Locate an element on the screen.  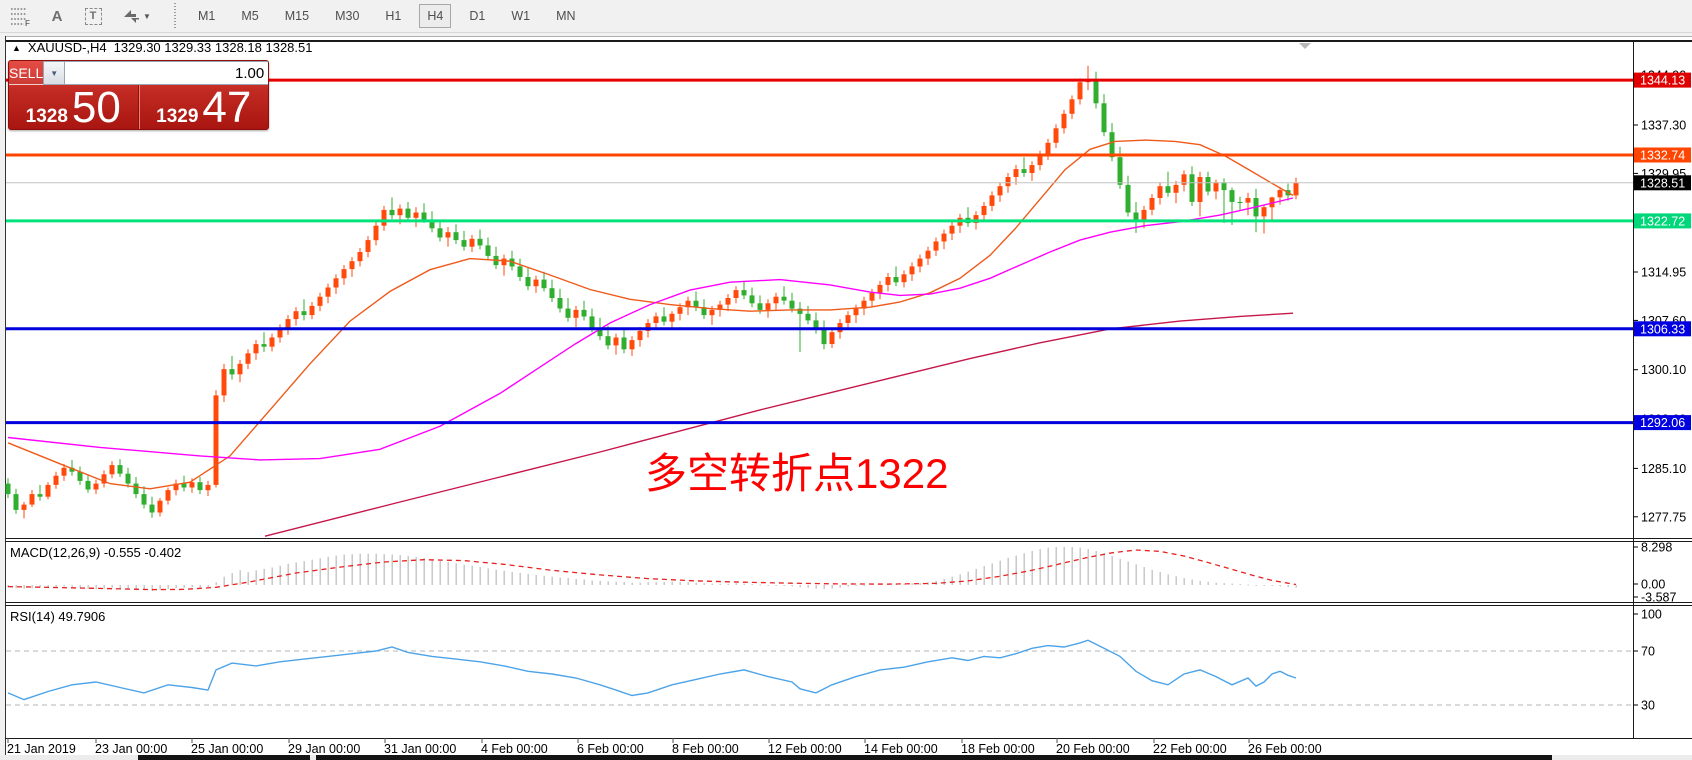
macd-indicator-label: MACD(12,26,9) -0.555 -0.402 is located at coordinates (96, 552).